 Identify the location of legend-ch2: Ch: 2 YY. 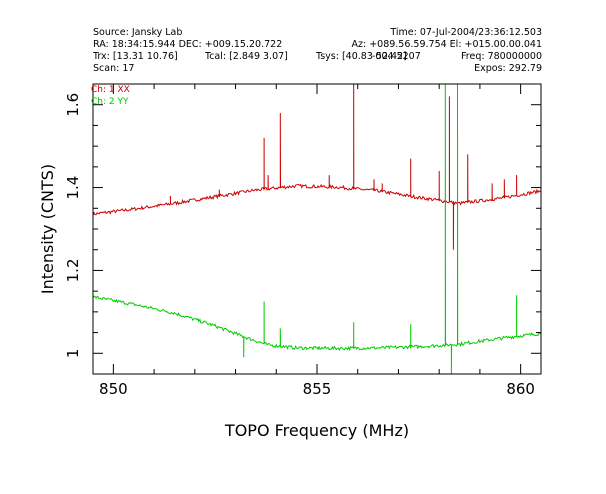
(110, 102).